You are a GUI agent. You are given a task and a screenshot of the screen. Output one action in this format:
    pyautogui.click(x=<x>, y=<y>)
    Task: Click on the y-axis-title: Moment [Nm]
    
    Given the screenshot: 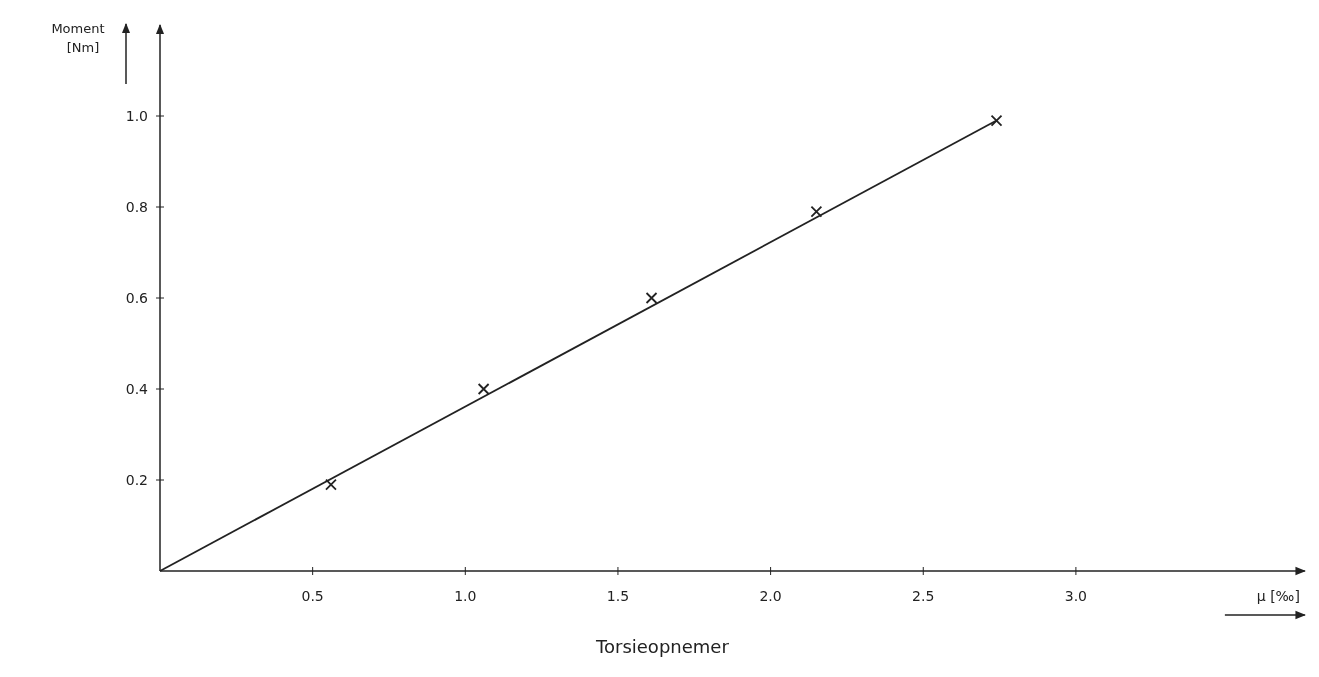 What is the action you would take?
    pyautogui.click(x=78, y=38)
    